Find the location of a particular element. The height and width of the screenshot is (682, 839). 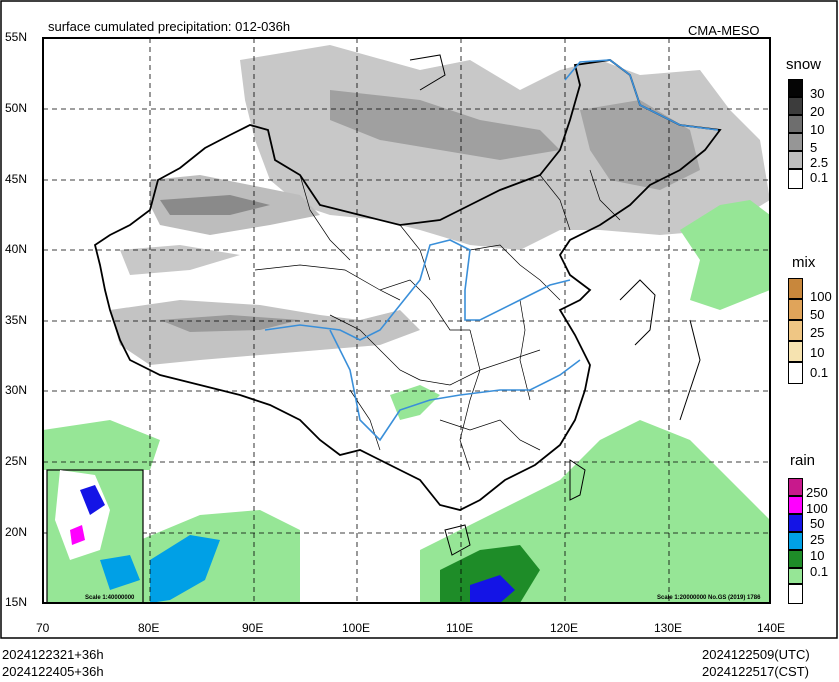

lat-label: 45N is located at coordinates (16, 179).